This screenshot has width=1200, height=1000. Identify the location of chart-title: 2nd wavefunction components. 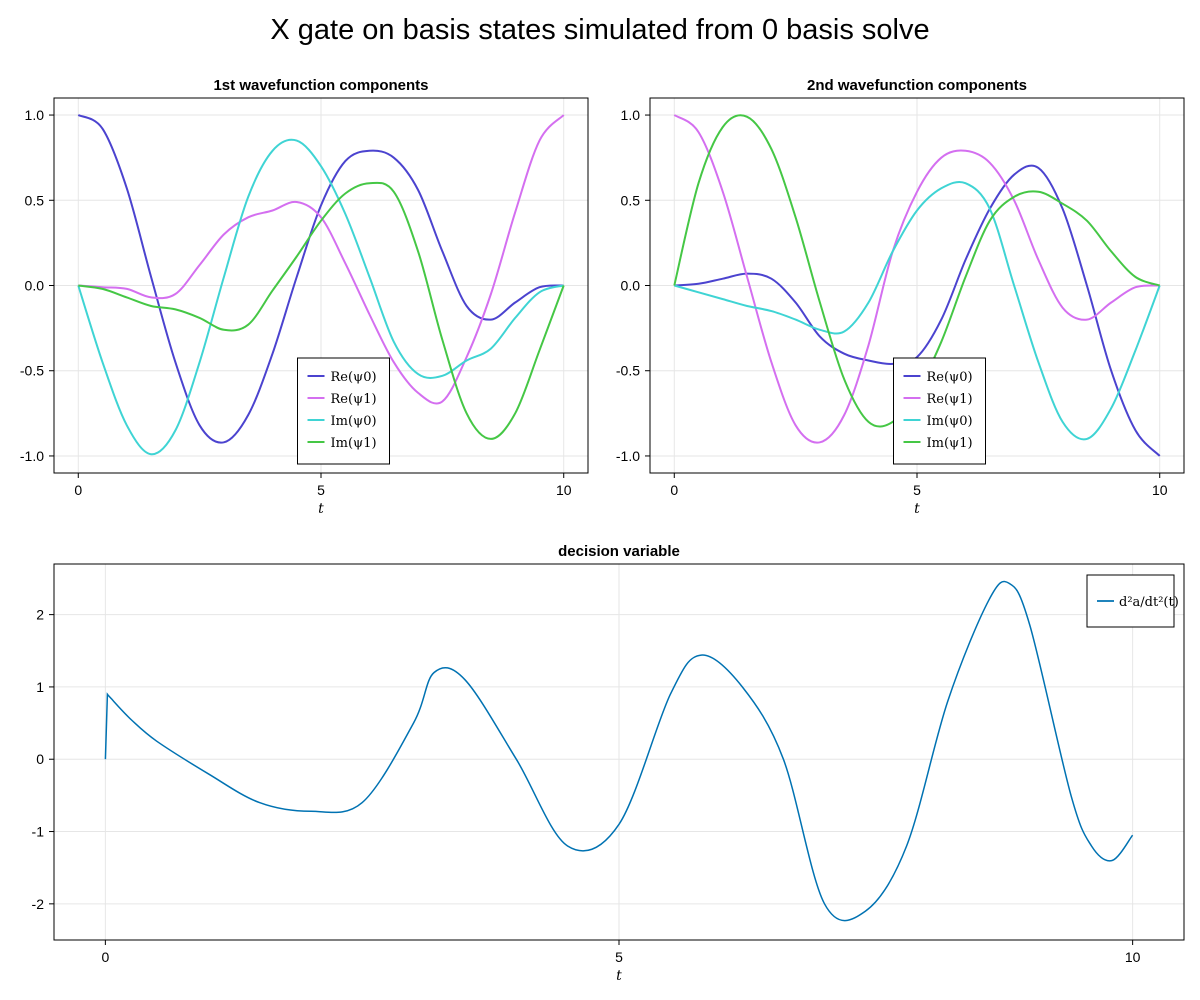
(917, 85).